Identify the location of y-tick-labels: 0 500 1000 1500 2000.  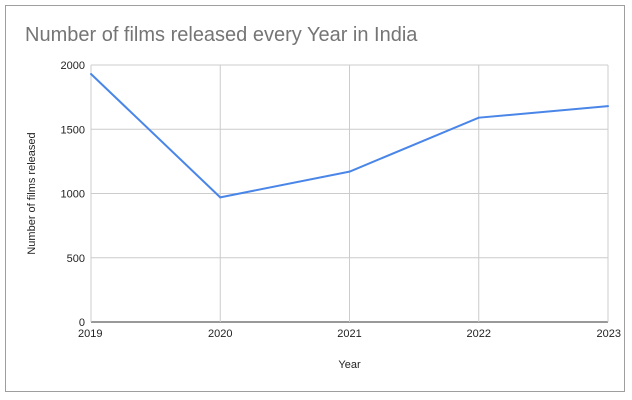
(73, 194).